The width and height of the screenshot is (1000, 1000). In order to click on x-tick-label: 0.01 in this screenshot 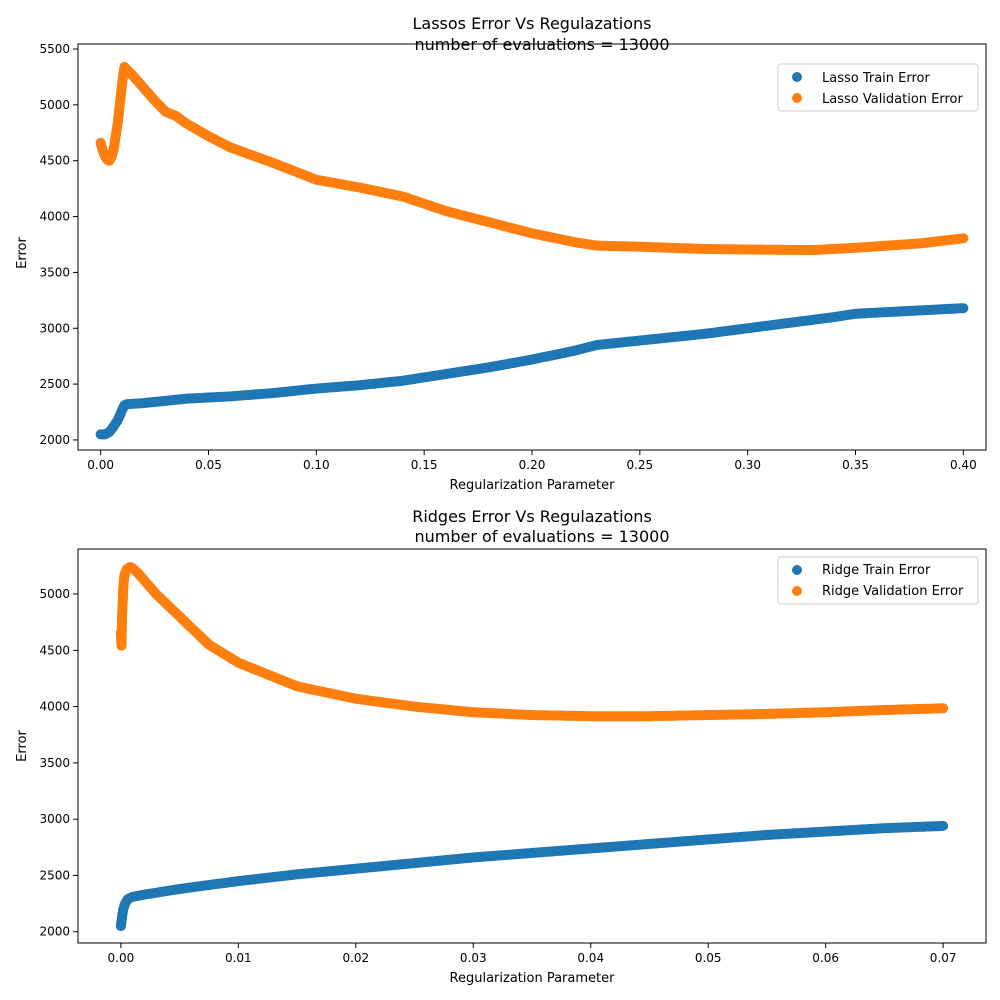, I will do `click(238, 958)`.